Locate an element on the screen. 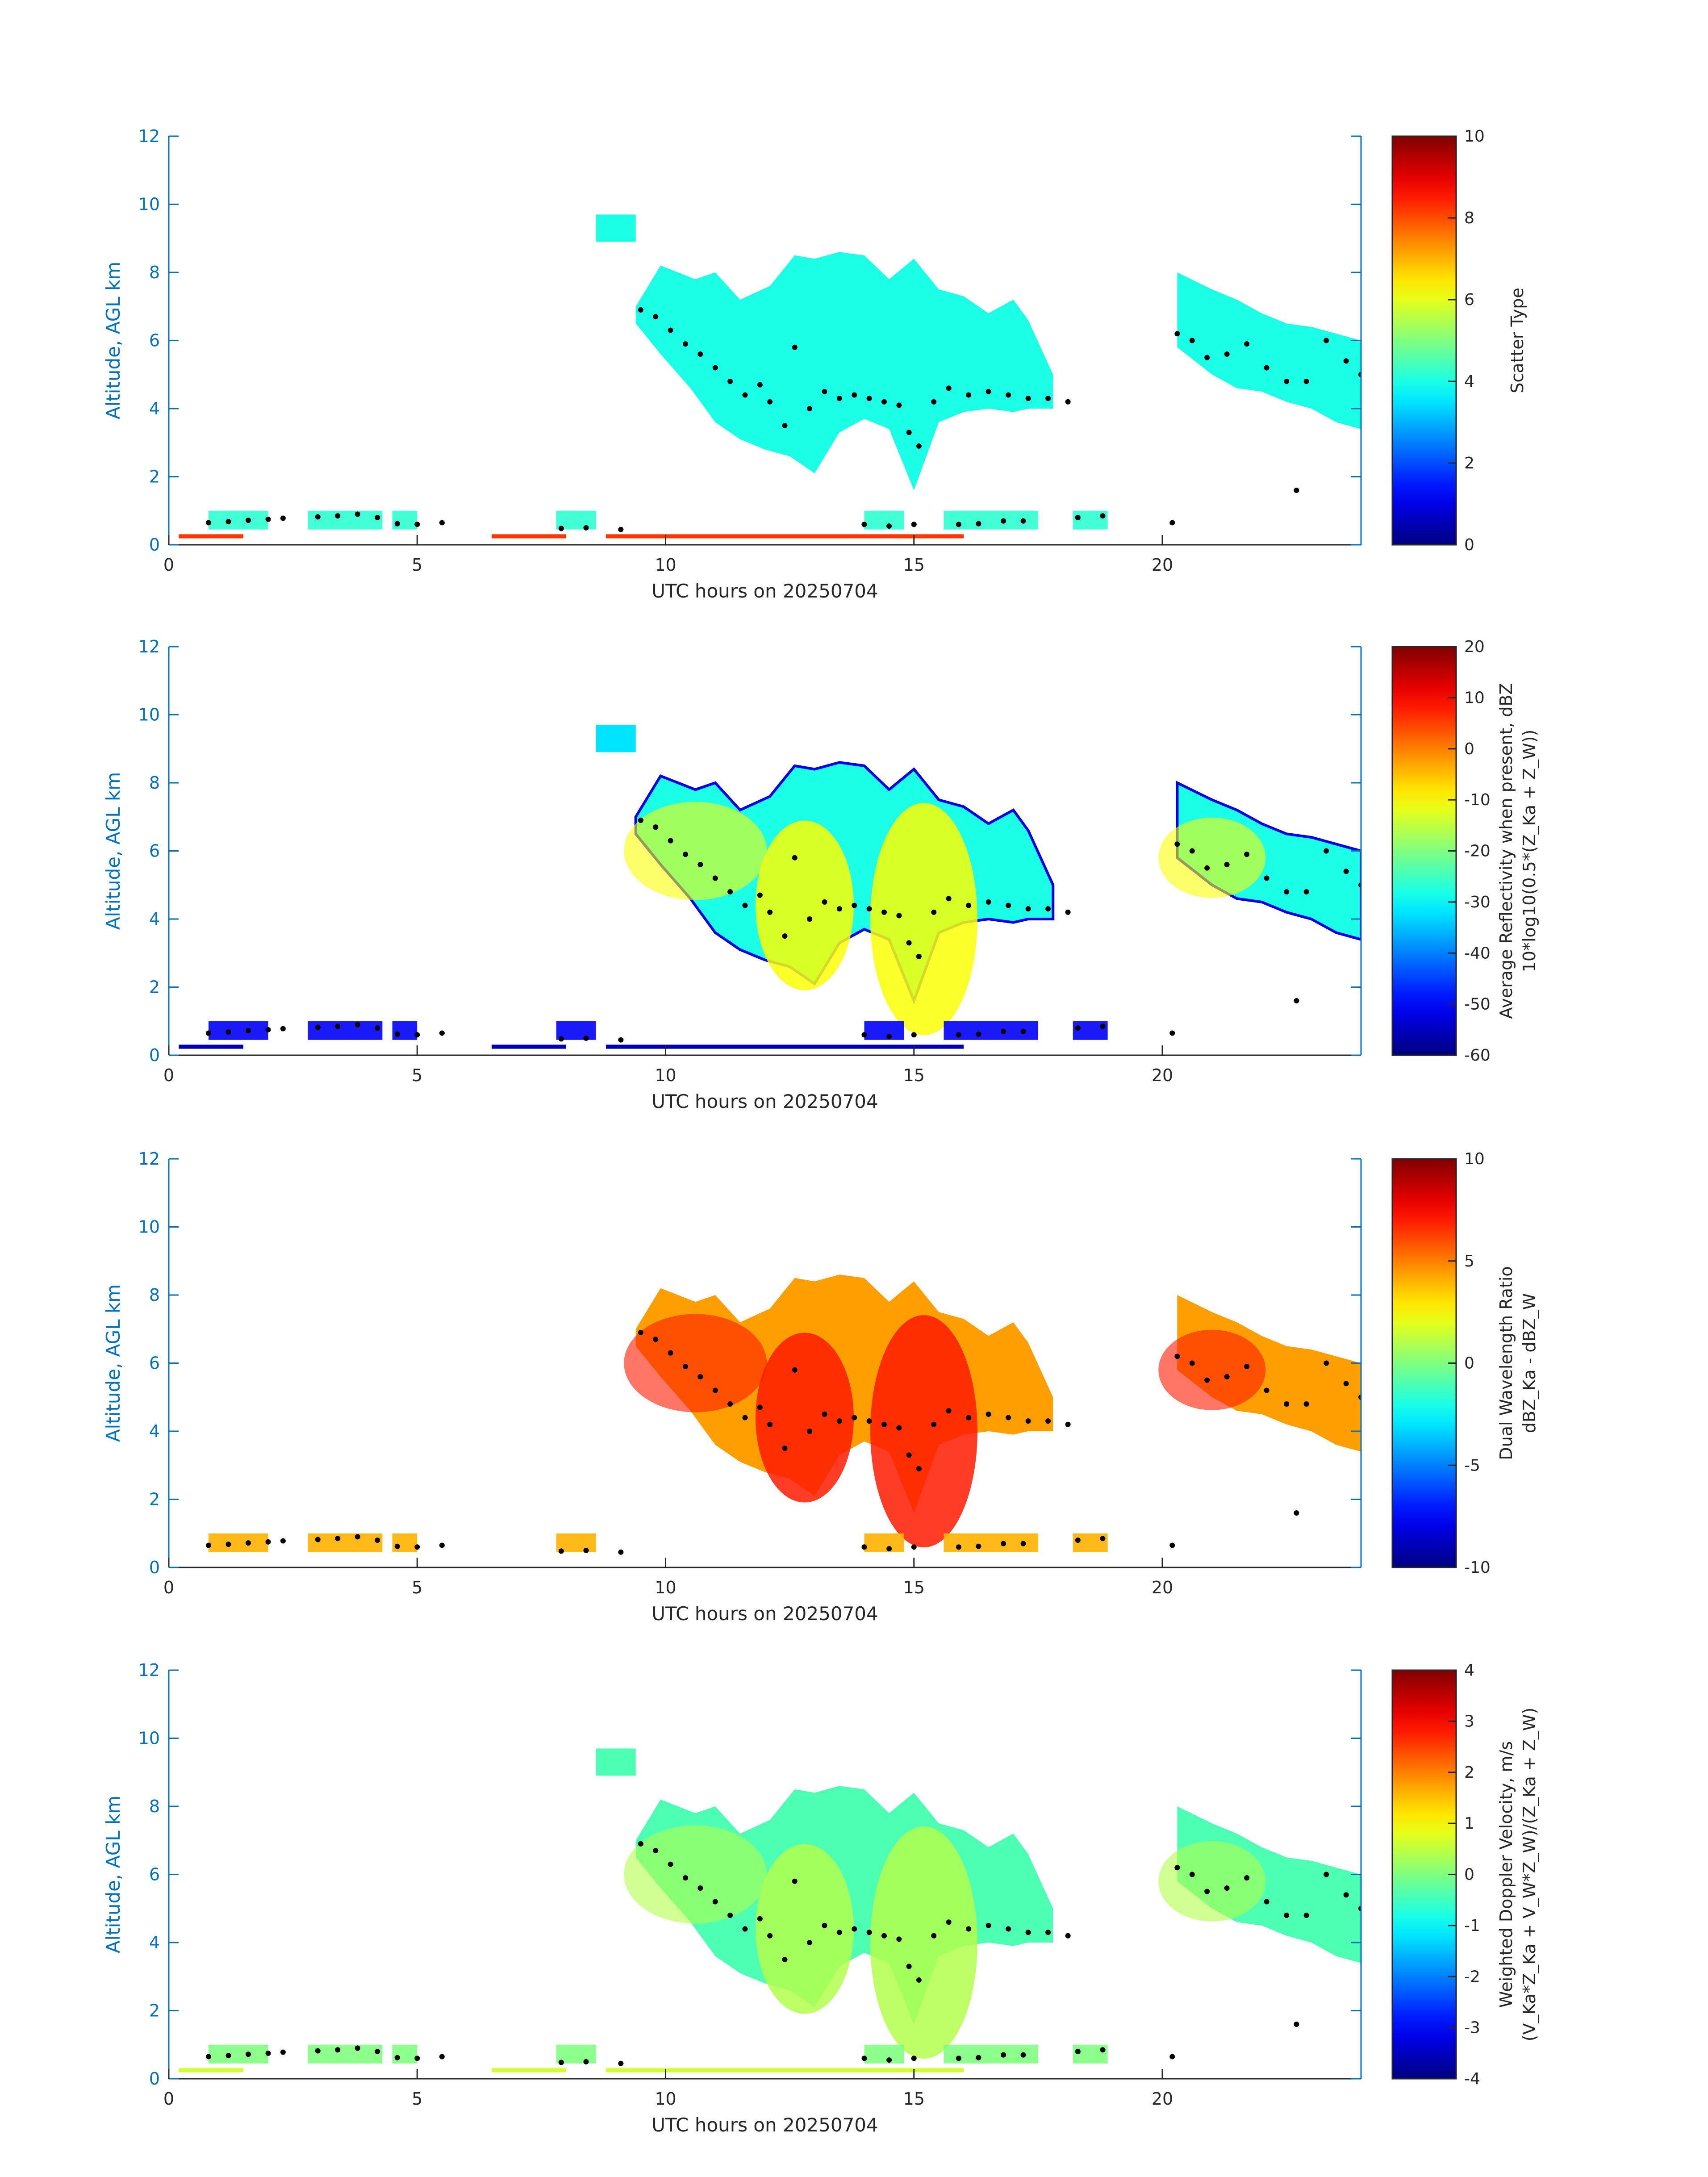  y-tick-label: 8 is located at coordinates (154, 1806).